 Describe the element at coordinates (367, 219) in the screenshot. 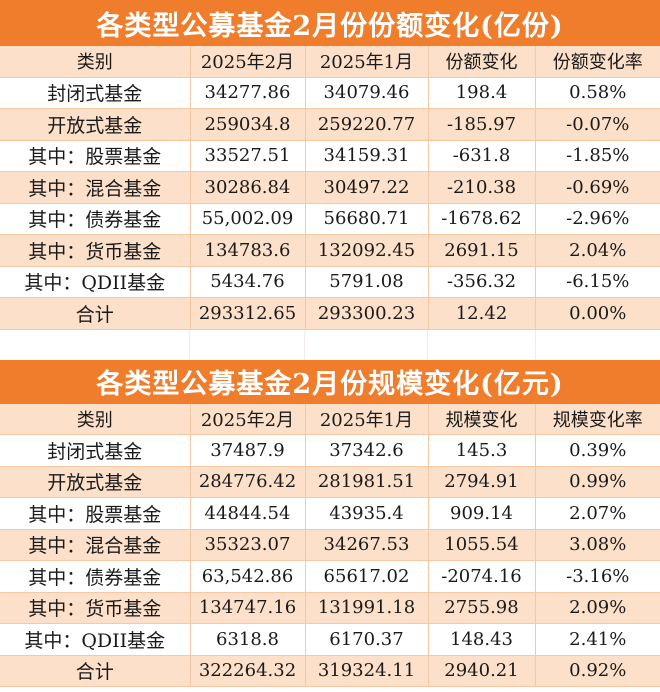

I see `cell-jan-2025: 56680.71` at that location.